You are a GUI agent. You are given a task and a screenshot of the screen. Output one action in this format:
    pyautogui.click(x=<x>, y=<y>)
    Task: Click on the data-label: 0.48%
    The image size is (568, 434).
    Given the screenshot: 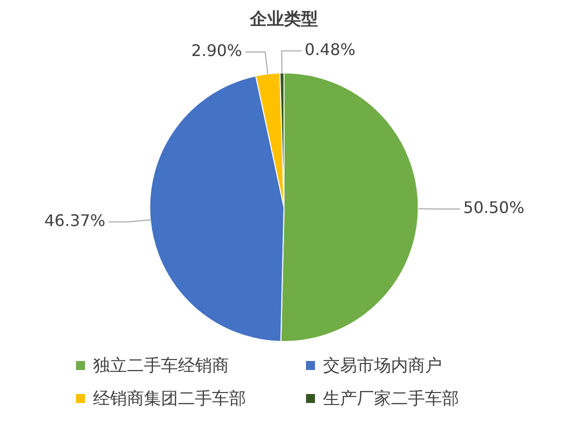 What is the action you would take?
    pyautogui.click(x=330, y=50)
    